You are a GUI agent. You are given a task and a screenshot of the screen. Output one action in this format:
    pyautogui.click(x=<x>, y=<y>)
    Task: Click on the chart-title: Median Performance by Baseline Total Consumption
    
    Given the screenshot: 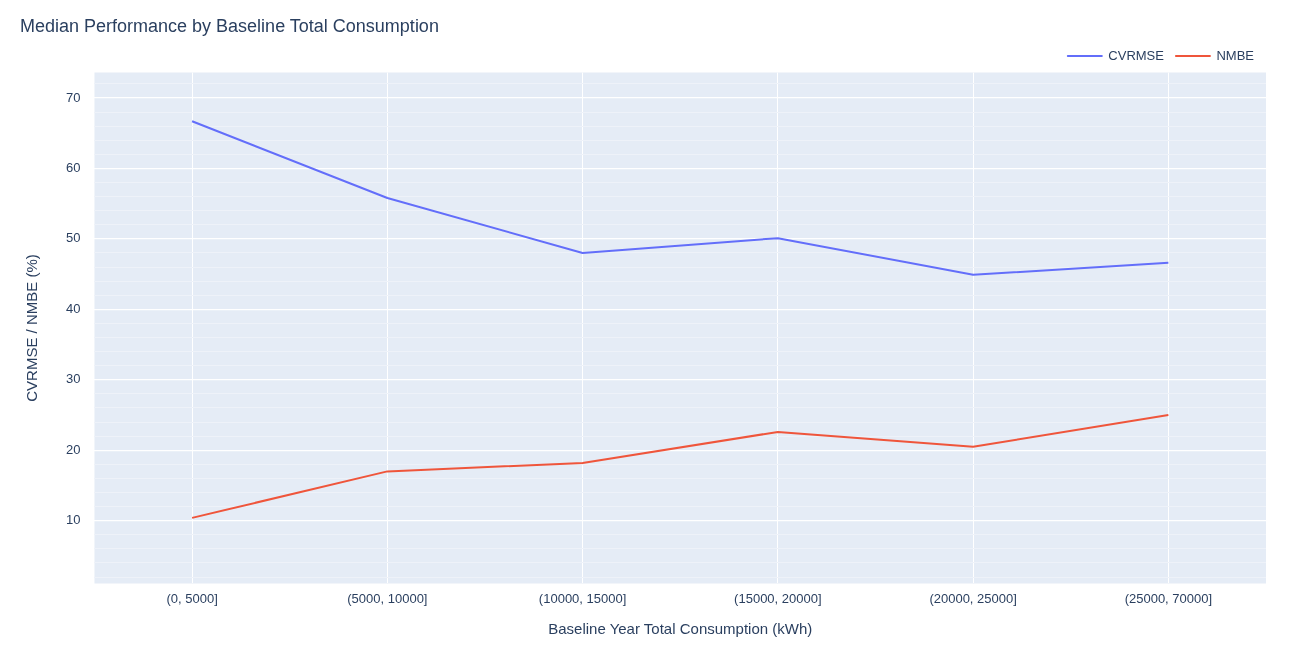 What is the action you would take?
    pyautogui.click(x=229, y=25)
    